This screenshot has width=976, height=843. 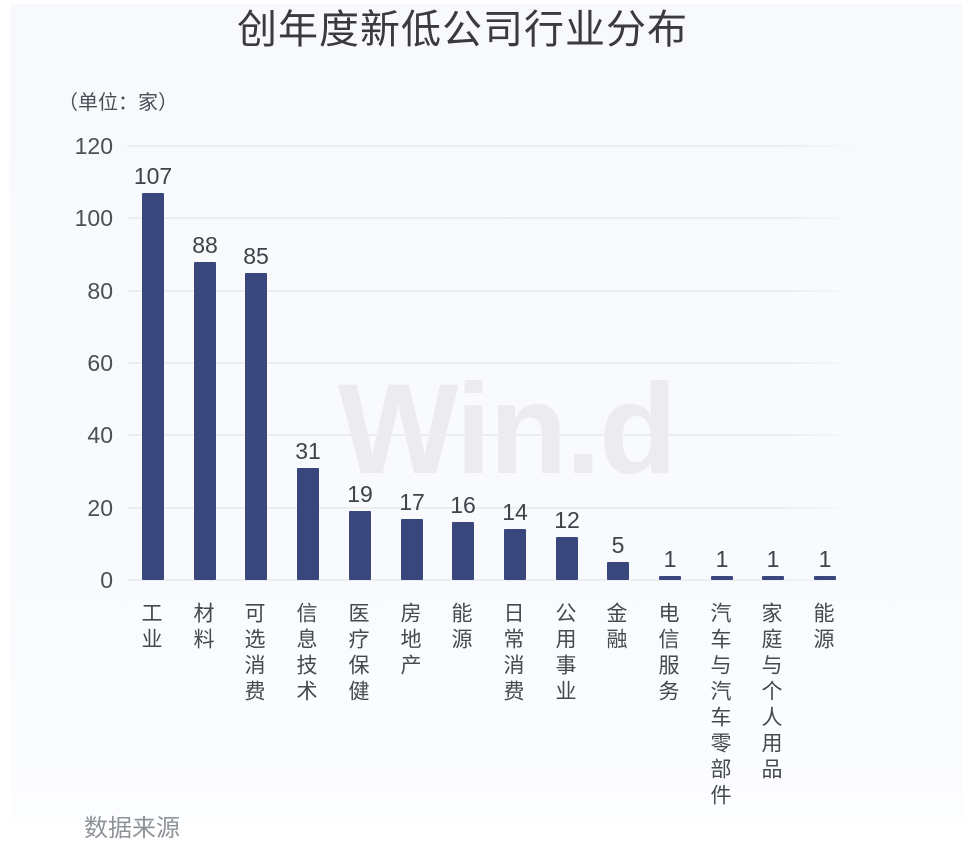 What do you see at coordinates (825, 559) in the screenshot?
I see `bar-value-label-13: 1` at bounding box center [825, 559].